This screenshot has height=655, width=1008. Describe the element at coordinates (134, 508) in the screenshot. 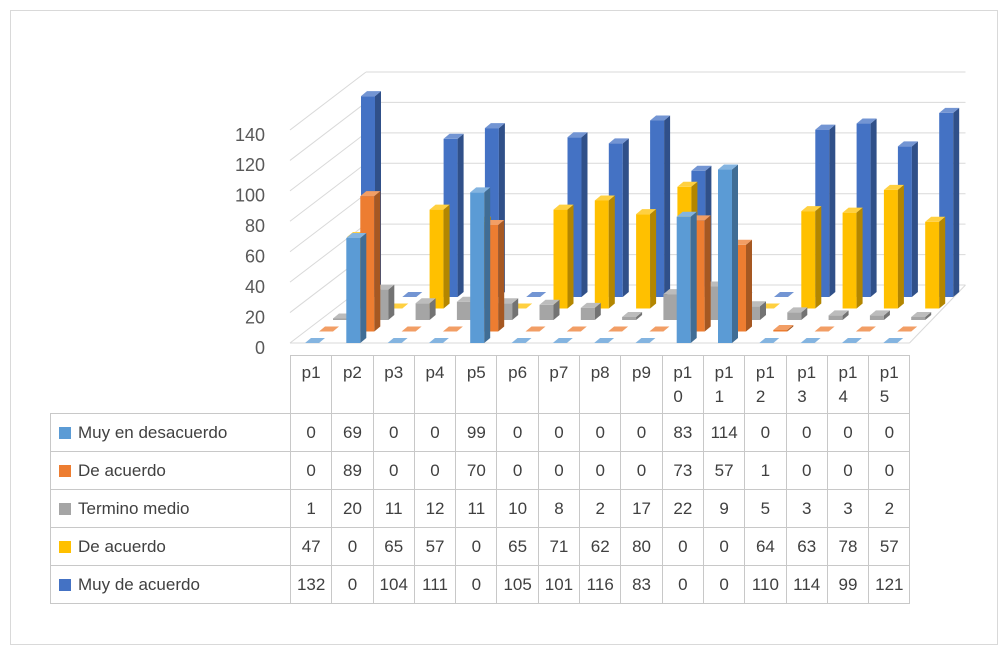

I see `legend-label: Termino medio` at that location.